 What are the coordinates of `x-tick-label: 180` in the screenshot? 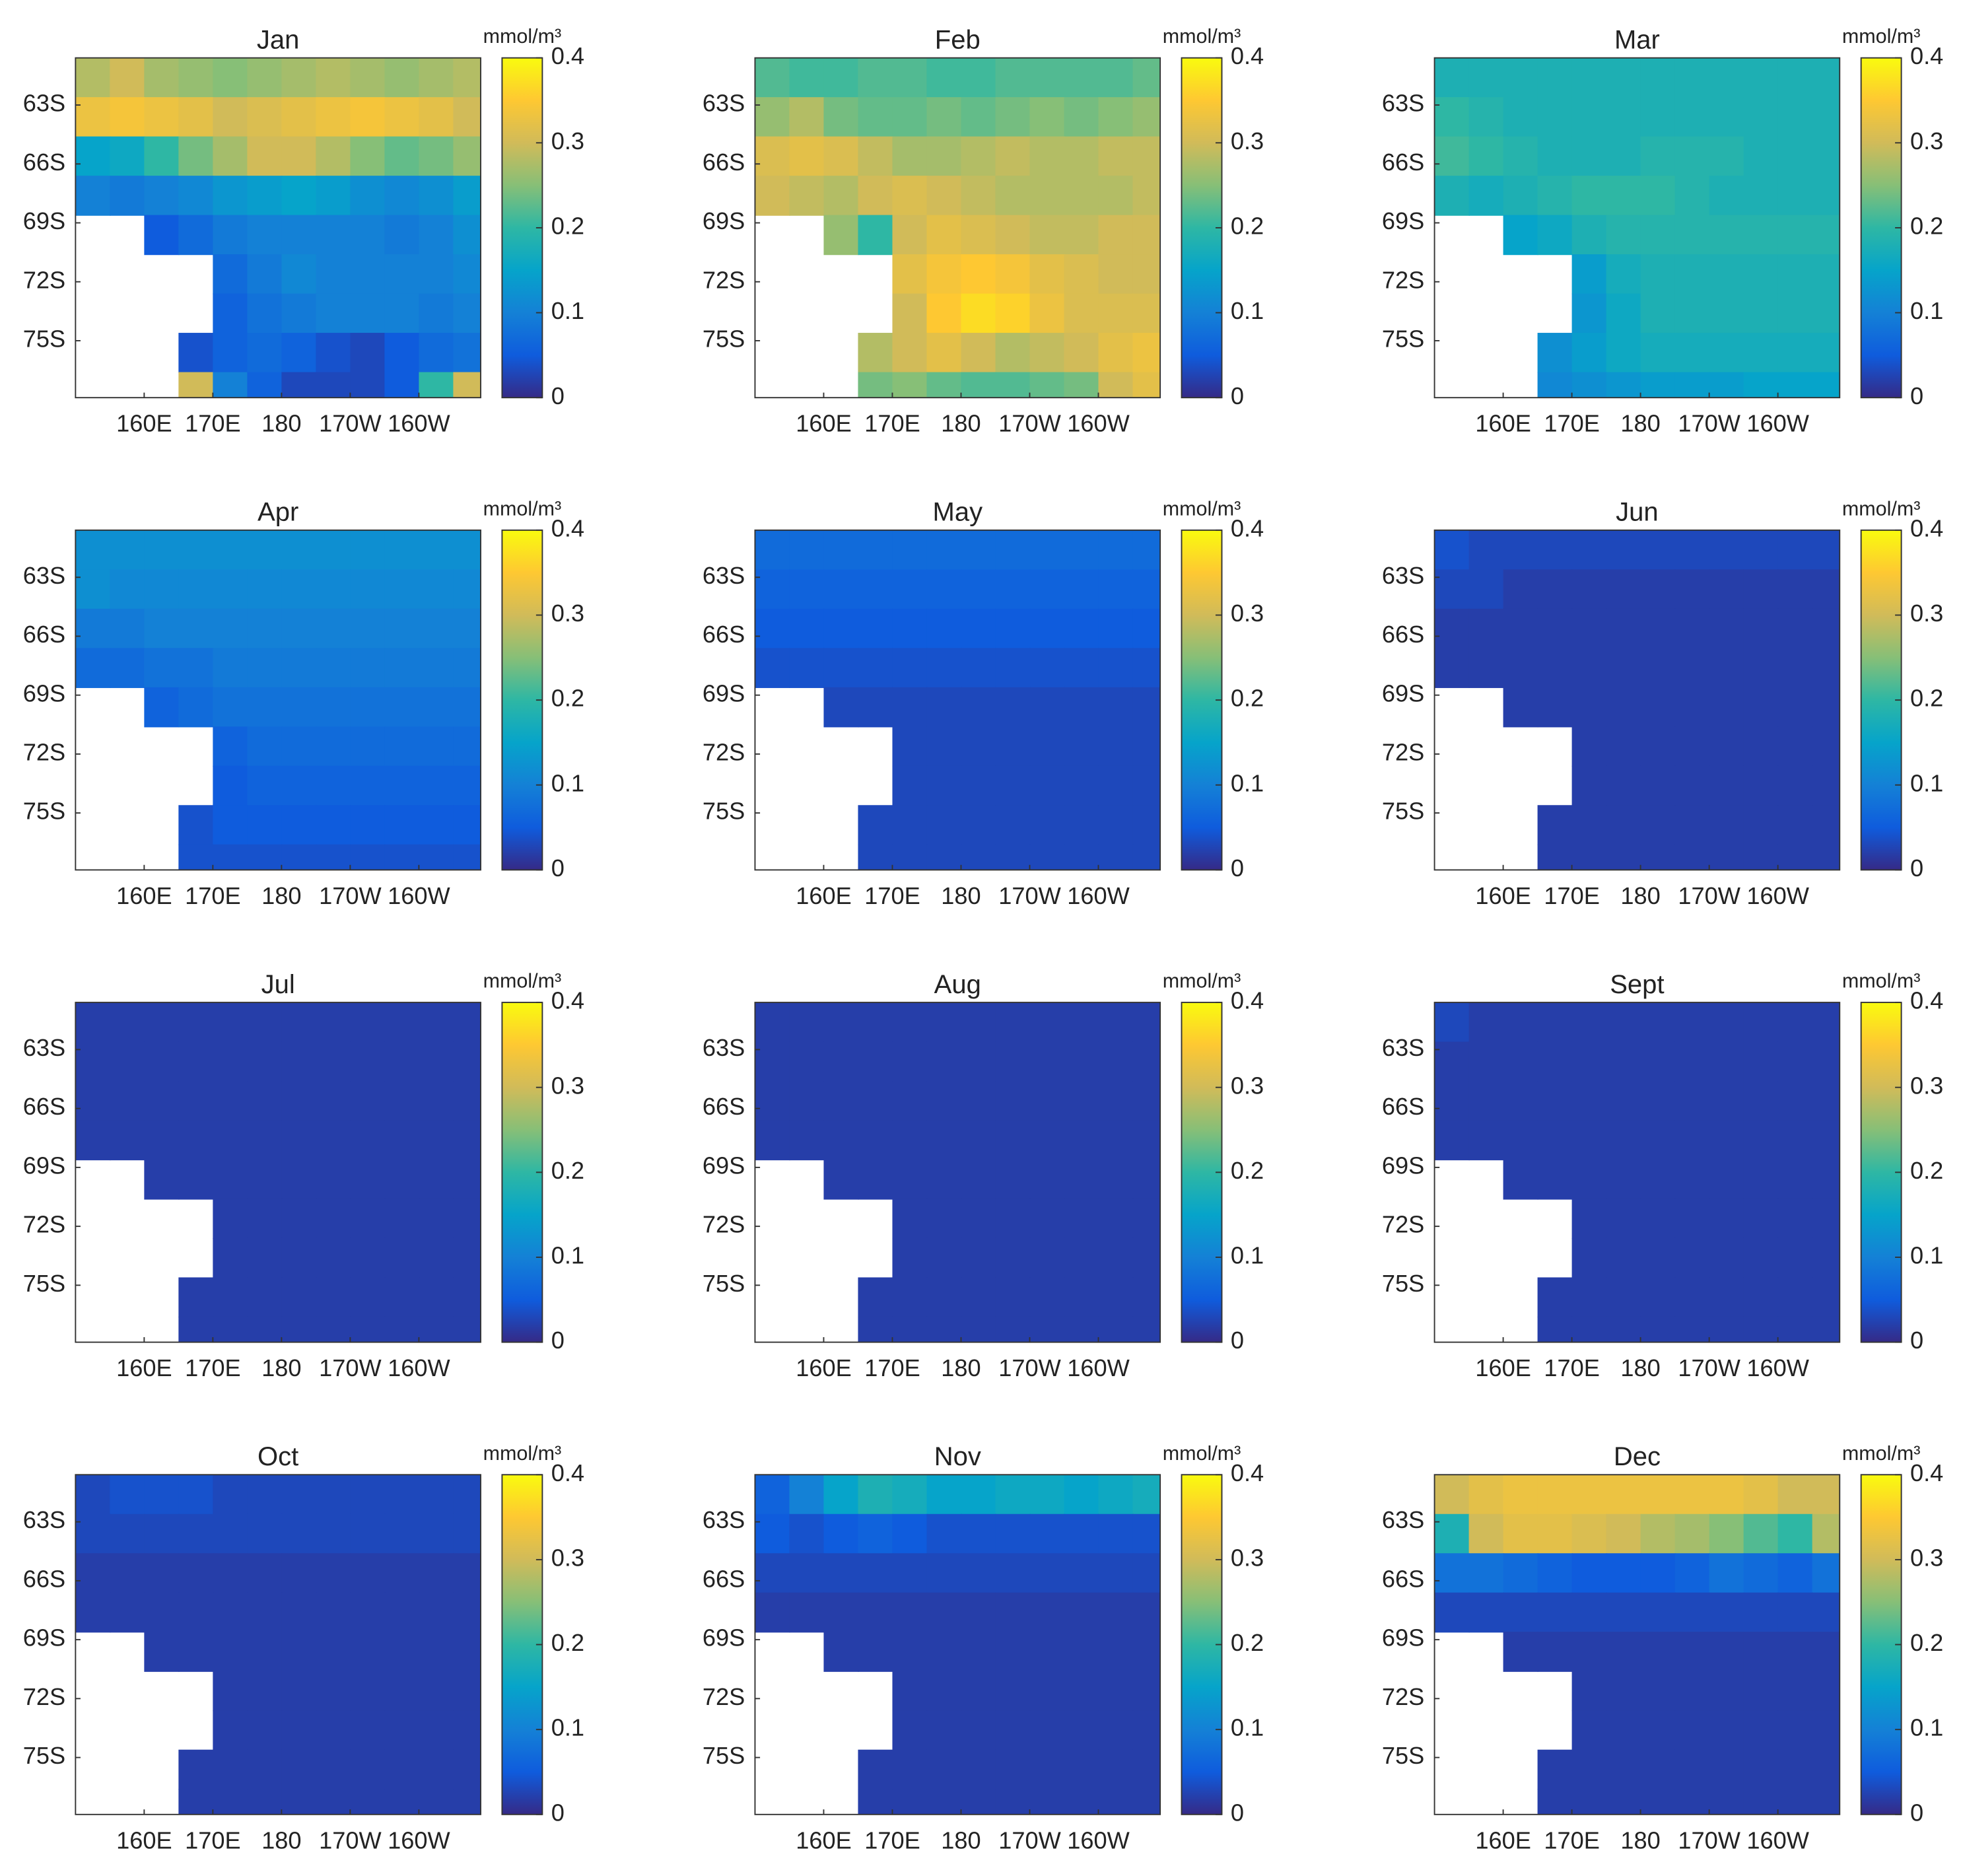 It's located at (281, 1840).